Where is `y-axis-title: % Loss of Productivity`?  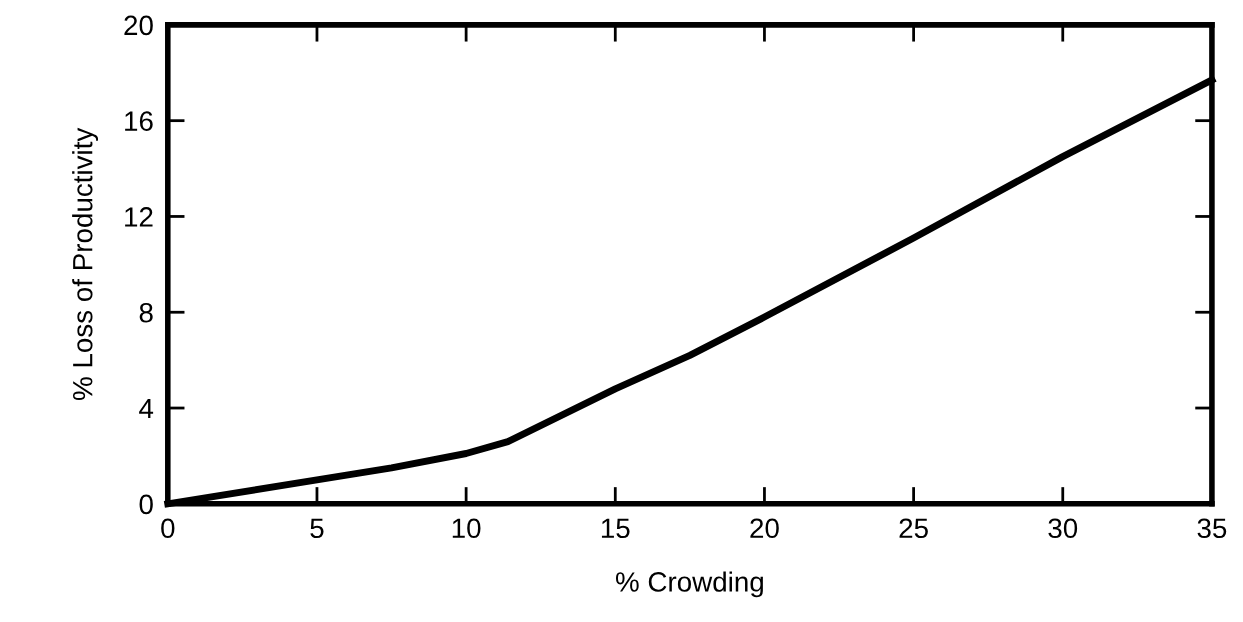
y-axis-title: % Loss of Productivity is located at coordinates (85, 263).